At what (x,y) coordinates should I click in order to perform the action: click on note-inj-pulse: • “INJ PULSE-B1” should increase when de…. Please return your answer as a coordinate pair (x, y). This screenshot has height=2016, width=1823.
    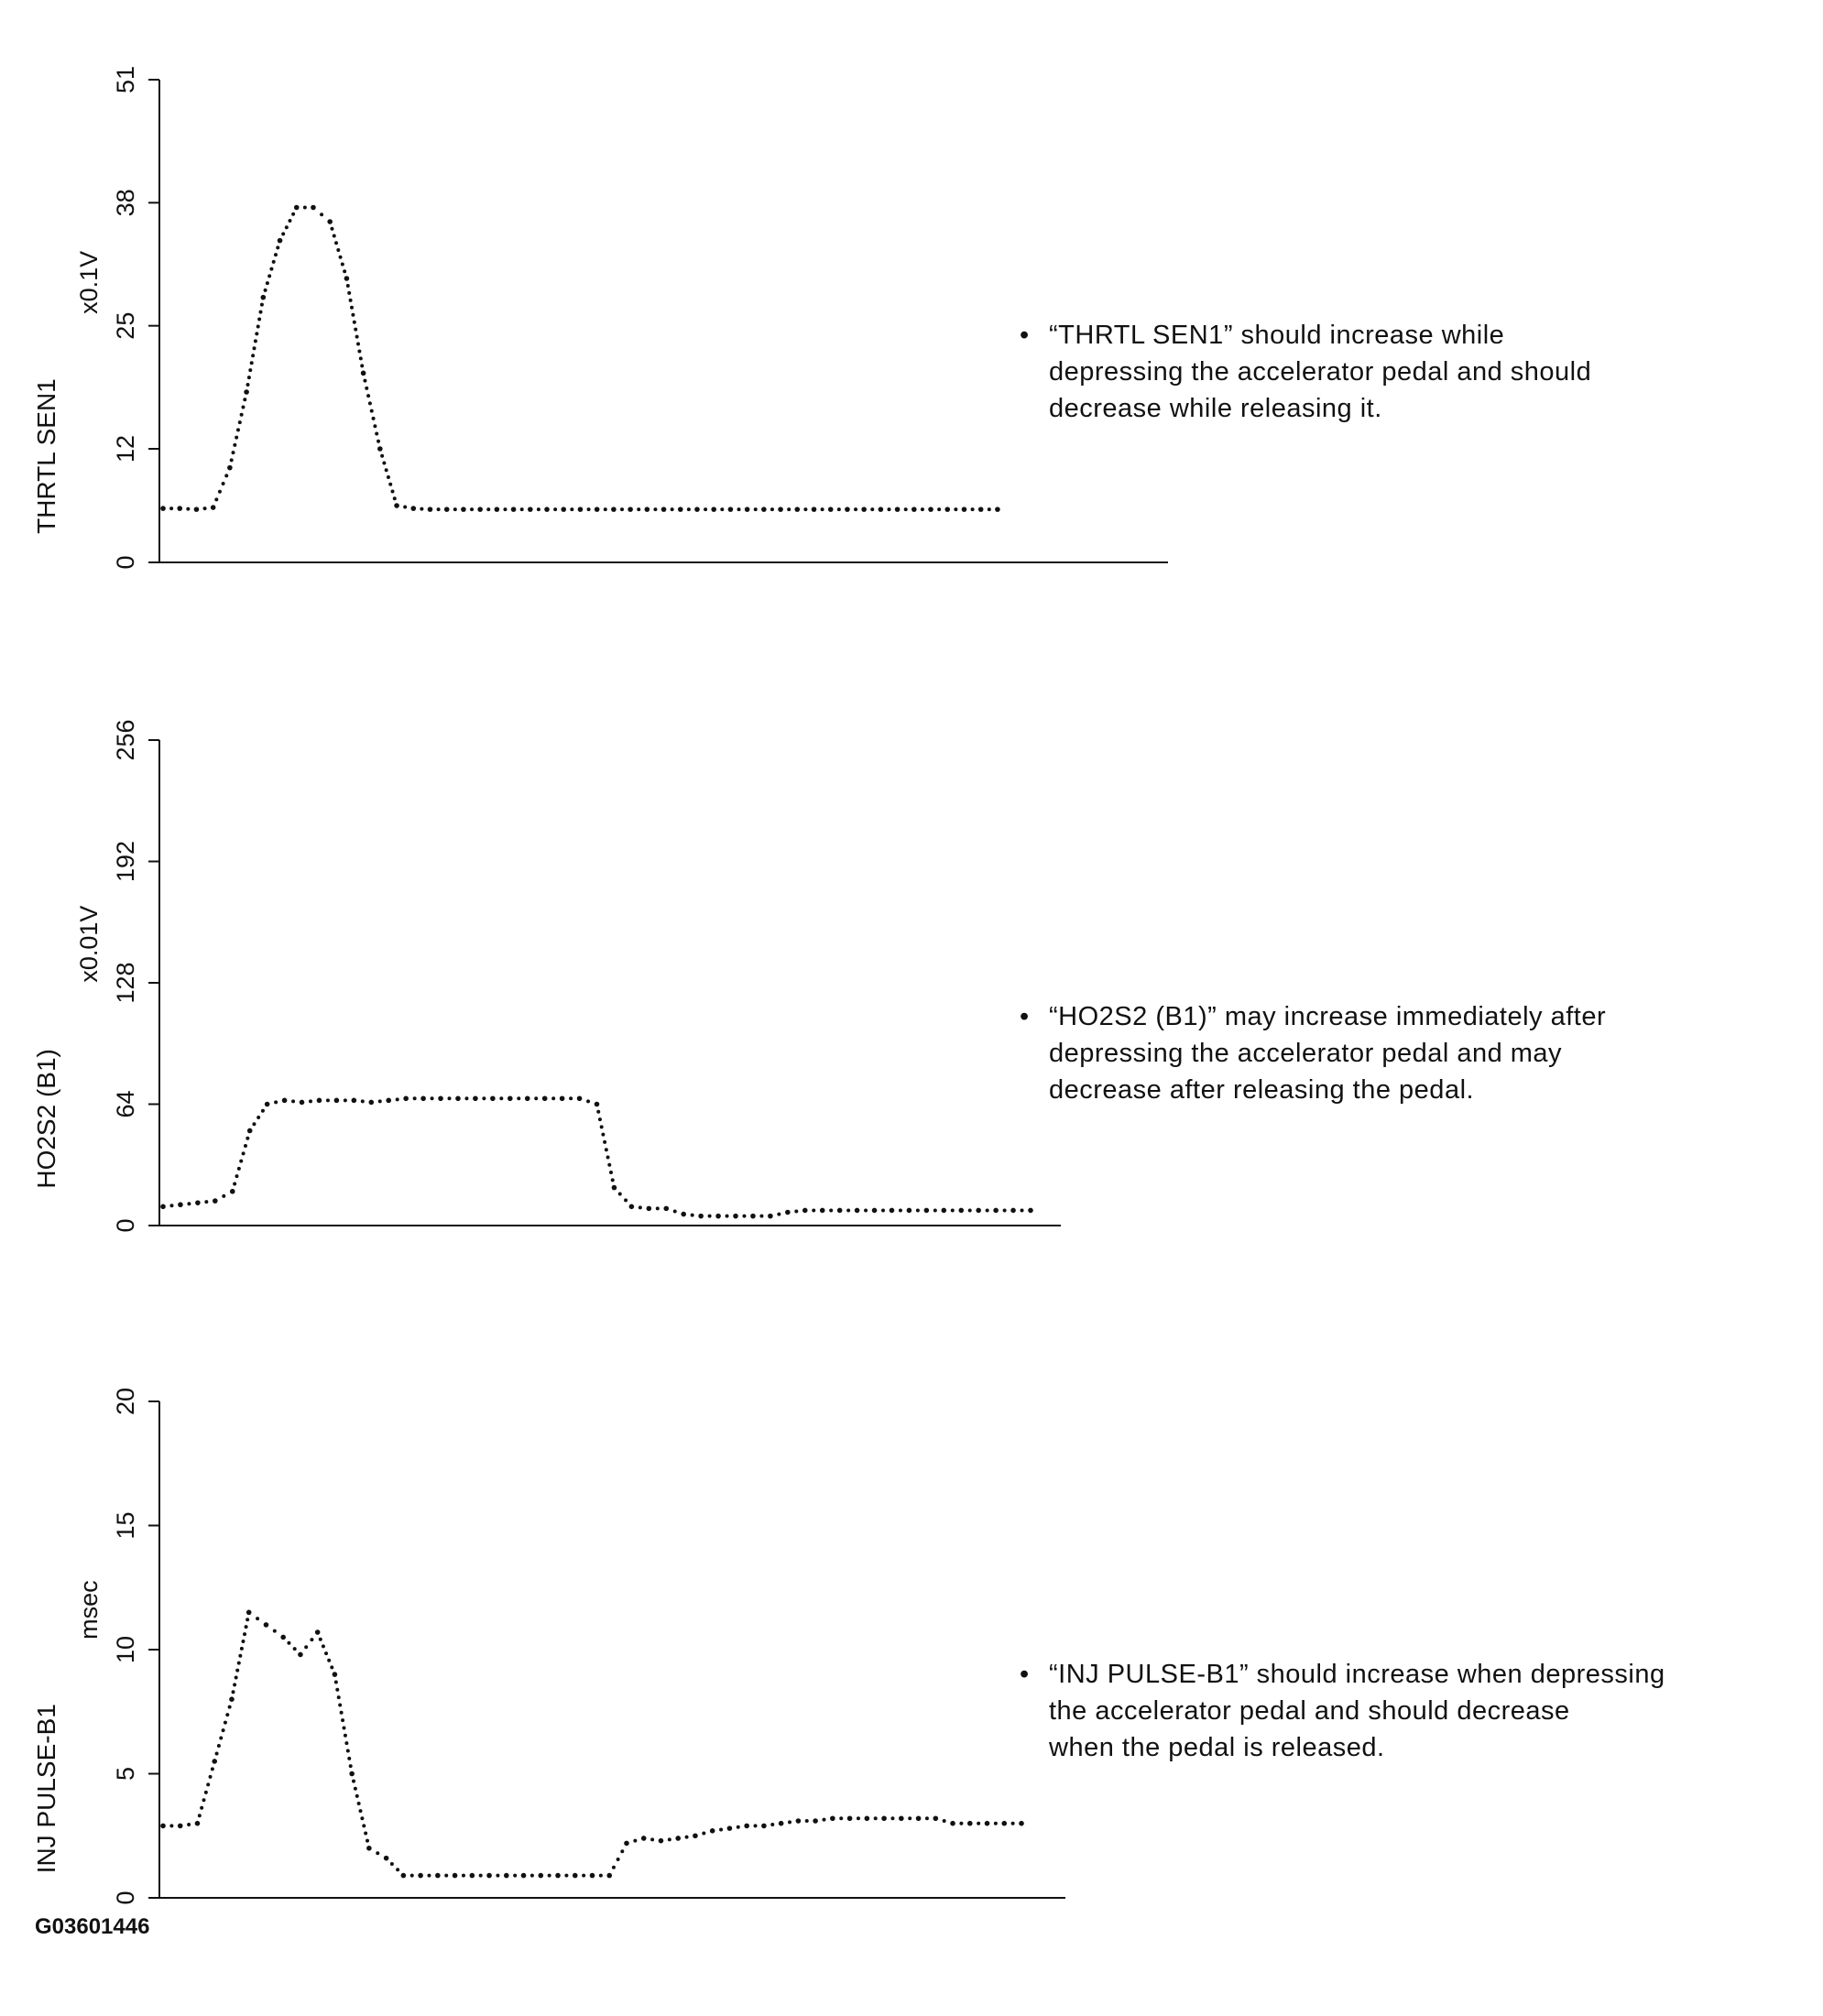
    Looking at the image, I should click on (1342, 1711).